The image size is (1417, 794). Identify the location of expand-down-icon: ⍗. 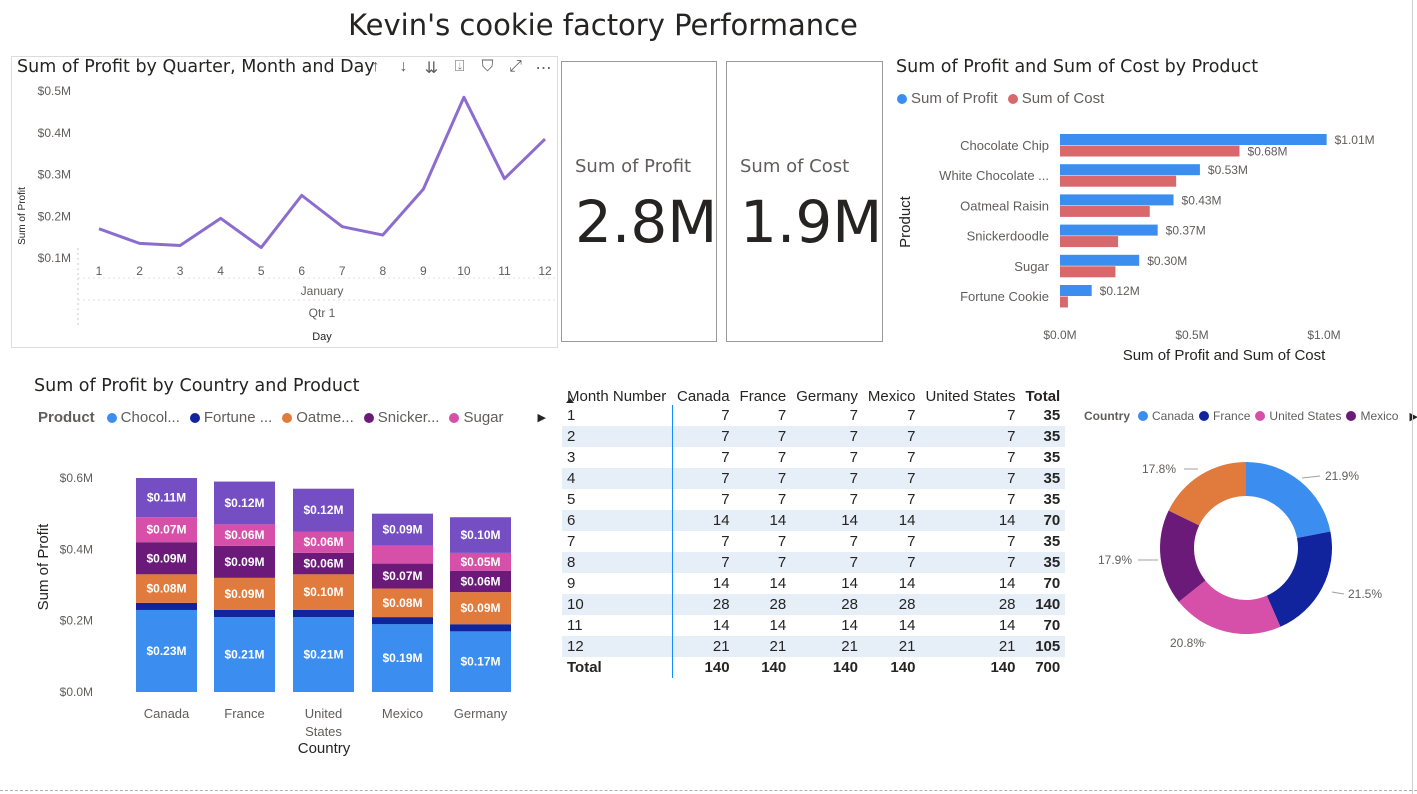
(459, 66).